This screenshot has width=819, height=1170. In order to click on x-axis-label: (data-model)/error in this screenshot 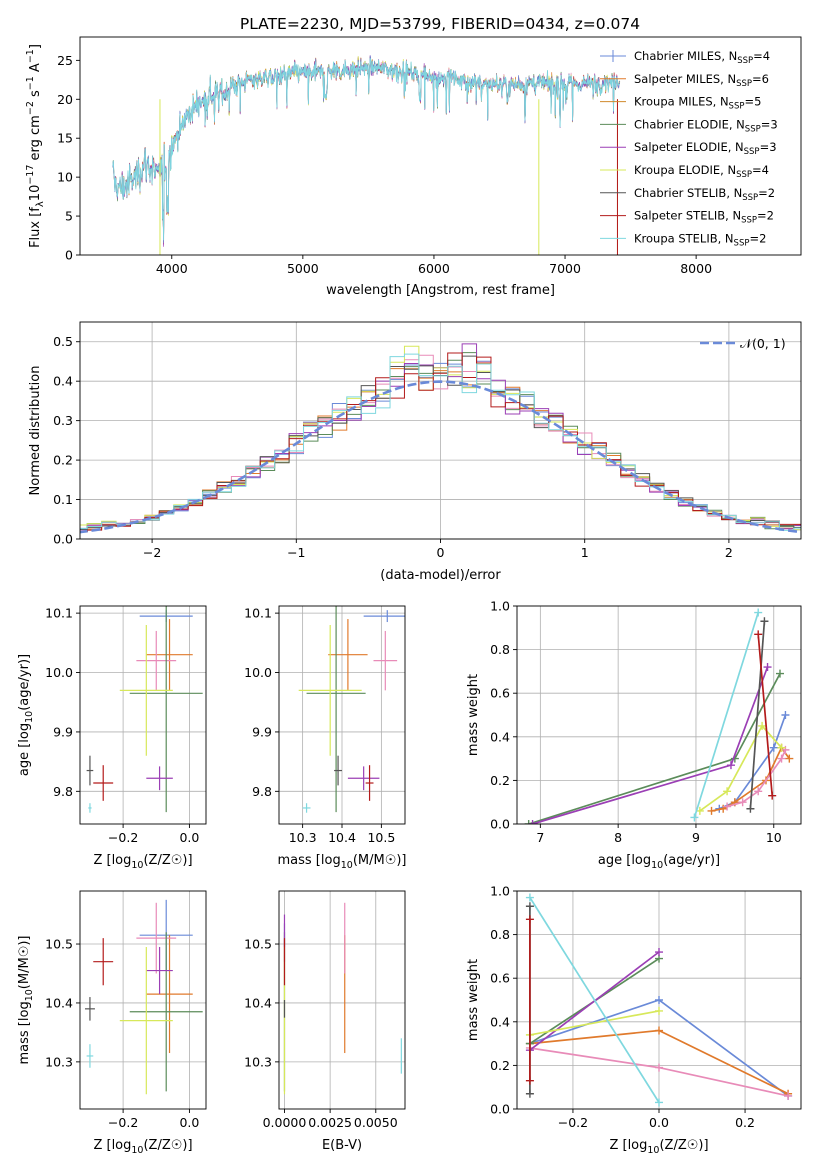, I will do `click(440, 575)`.